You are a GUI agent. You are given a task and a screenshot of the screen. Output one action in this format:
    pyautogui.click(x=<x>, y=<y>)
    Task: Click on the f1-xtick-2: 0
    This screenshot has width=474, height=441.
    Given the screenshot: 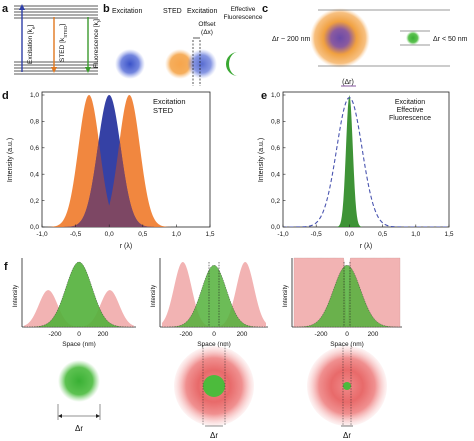 What is the action you would take?
    pyautogui.click(x=79, y=334)
    